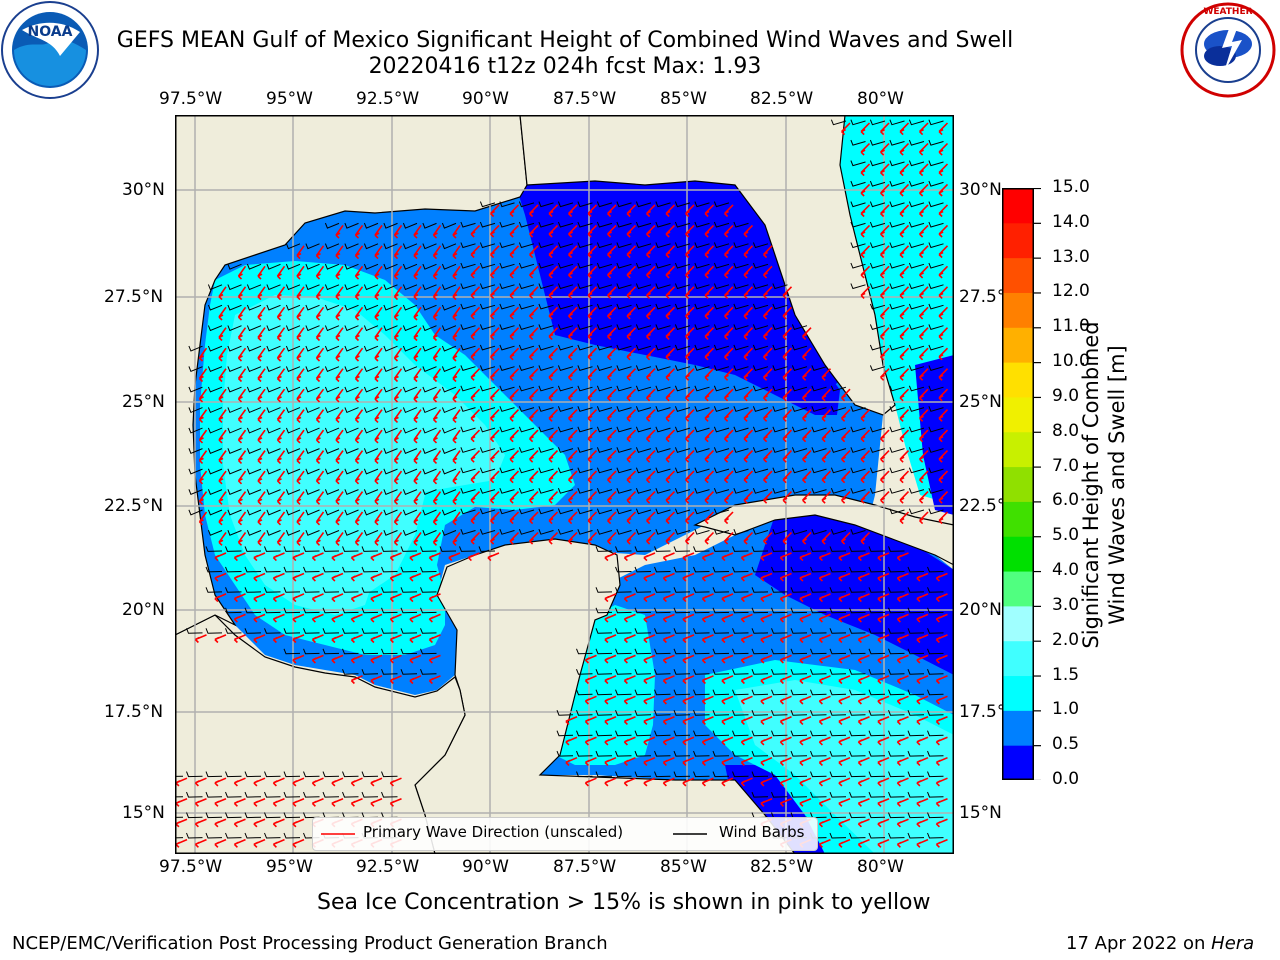 Image resolution: width=1280 pixels, height=960 pixels. Describe the element at coordinates (1233, 943) in the screenshot. I see `run-date-host: Hera` at that location.